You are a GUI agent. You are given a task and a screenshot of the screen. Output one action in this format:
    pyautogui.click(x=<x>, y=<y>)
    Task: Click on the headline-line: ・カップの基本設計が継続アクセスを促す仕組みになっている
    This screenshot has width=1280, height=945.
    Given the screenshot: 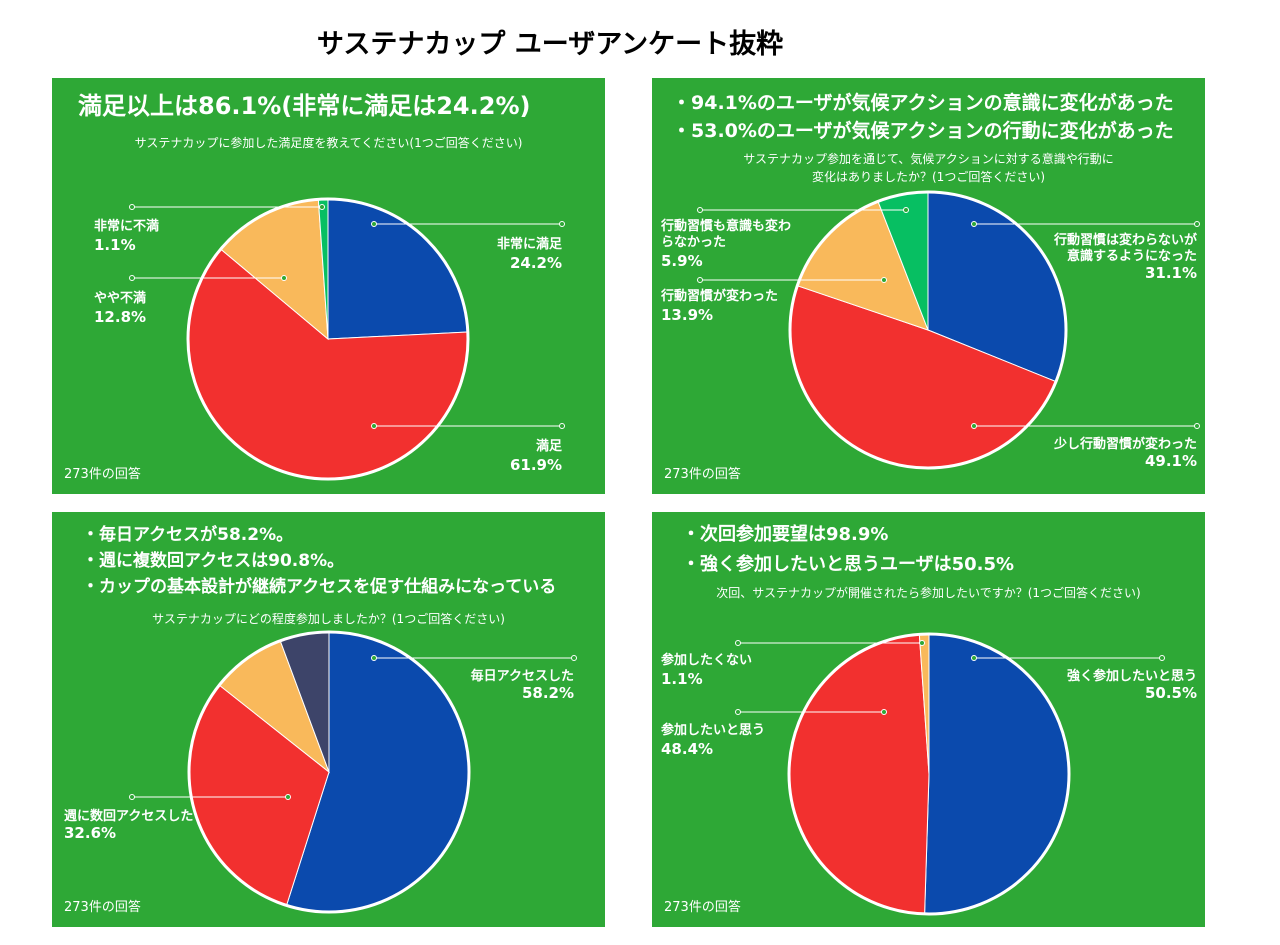 What is the action you would take?
    pyautogui.click(x=319, y=587)
    